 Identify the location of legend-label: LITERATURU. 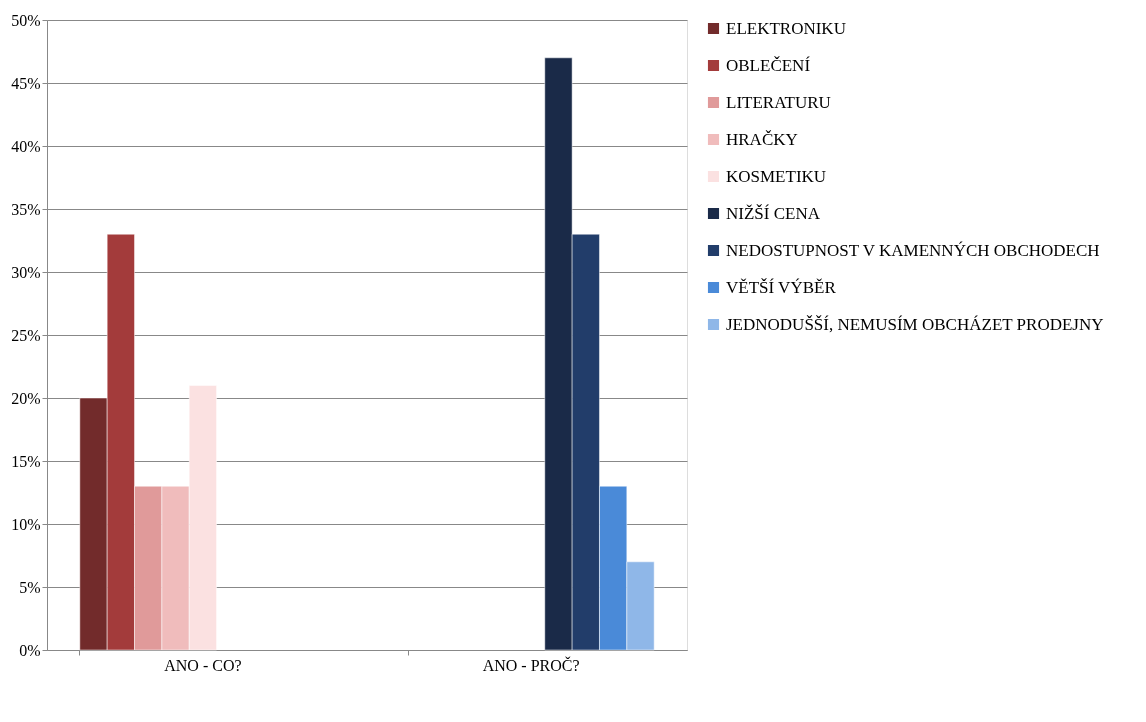
(778, 102).